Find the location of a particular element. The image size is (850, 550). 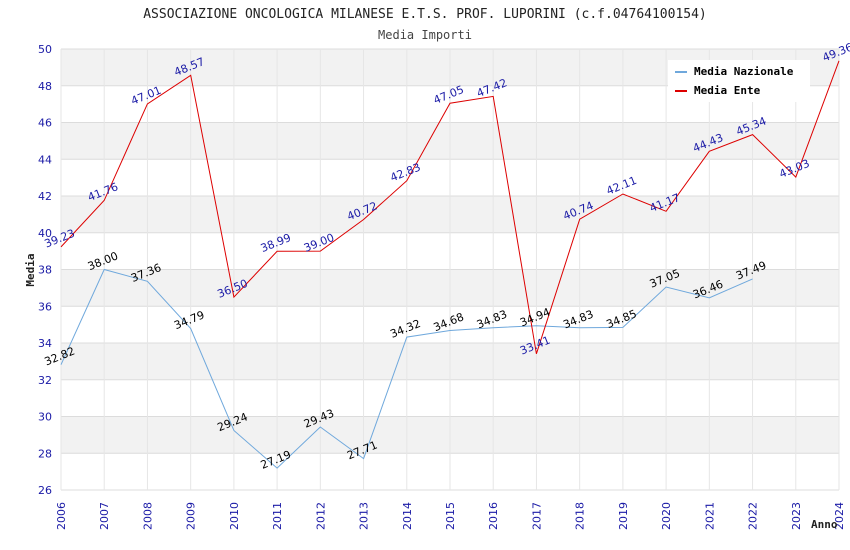

legend-label-media-ente: Media Ente is located at coordinates (727, 90).